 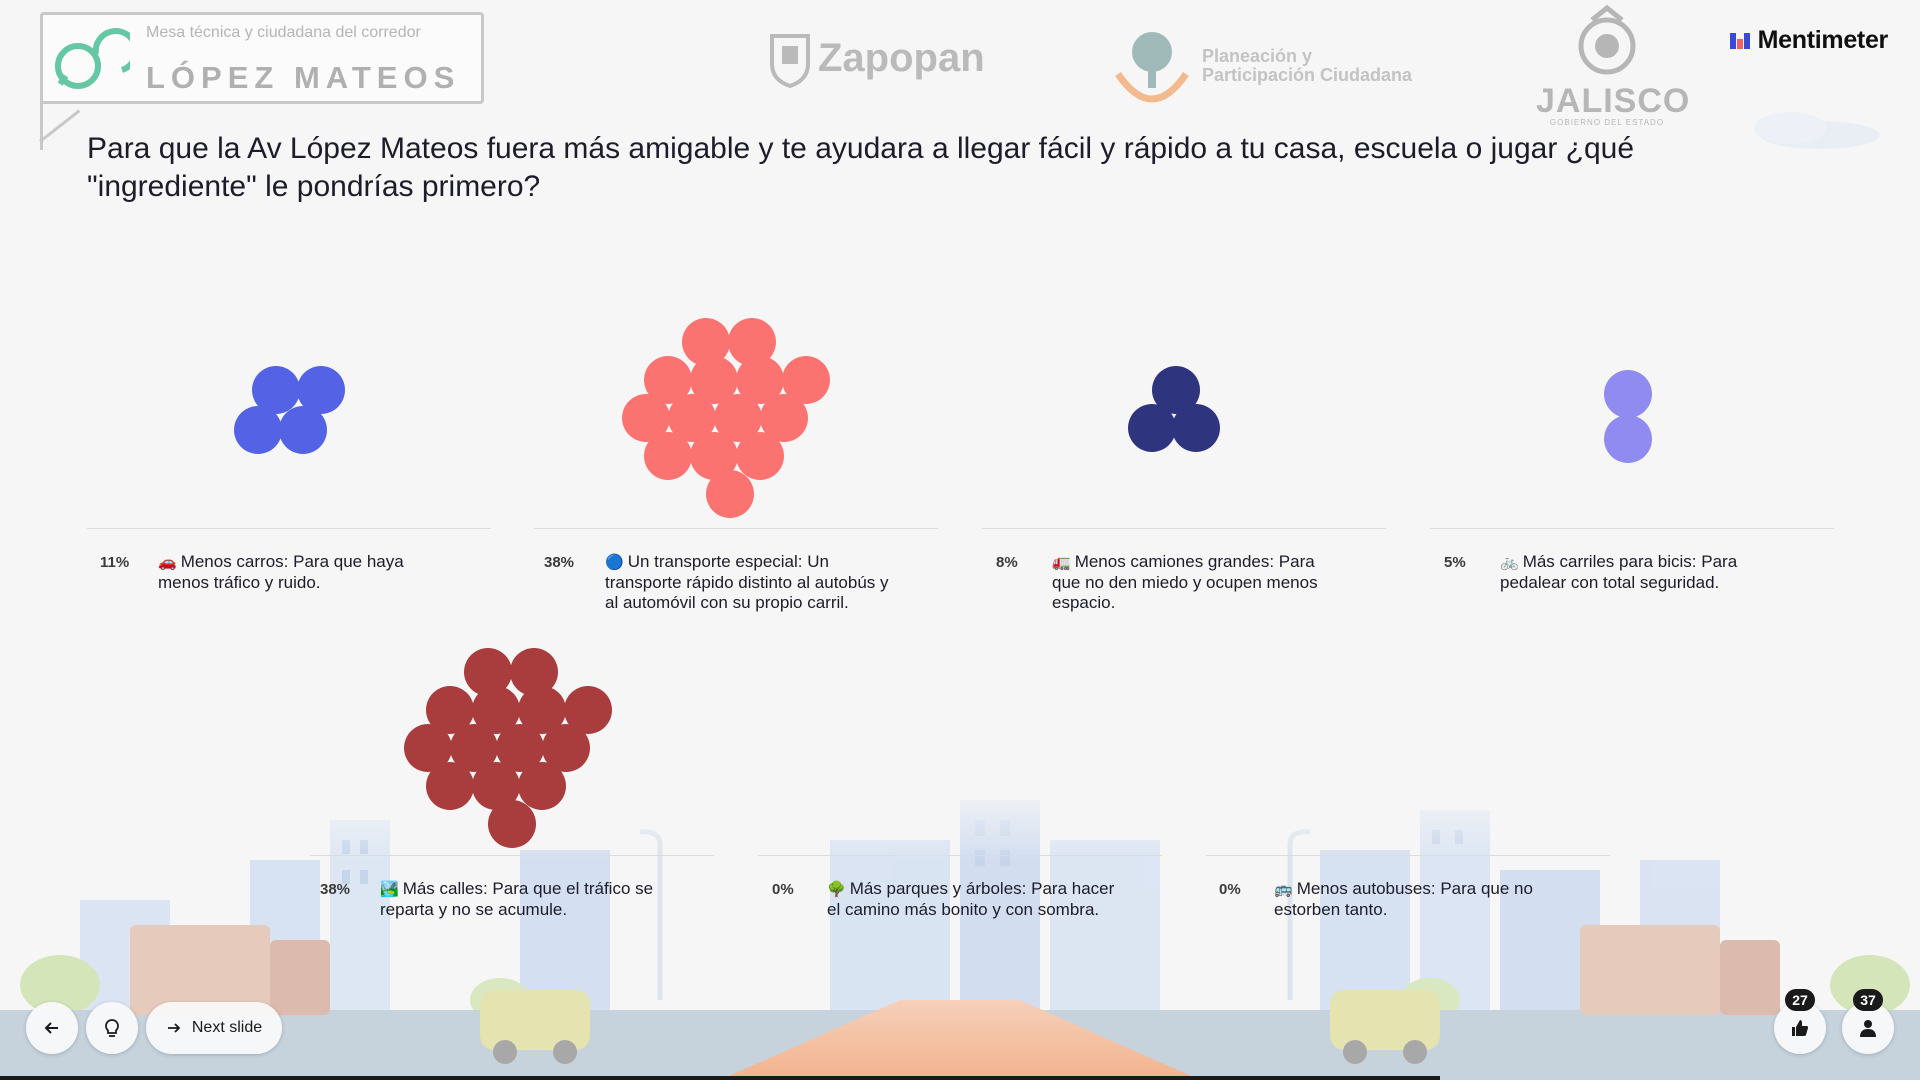 What do you see at coordinates (262, 58) in the screenshot?
I see `logo-frame` at bounding box center [262, 58].